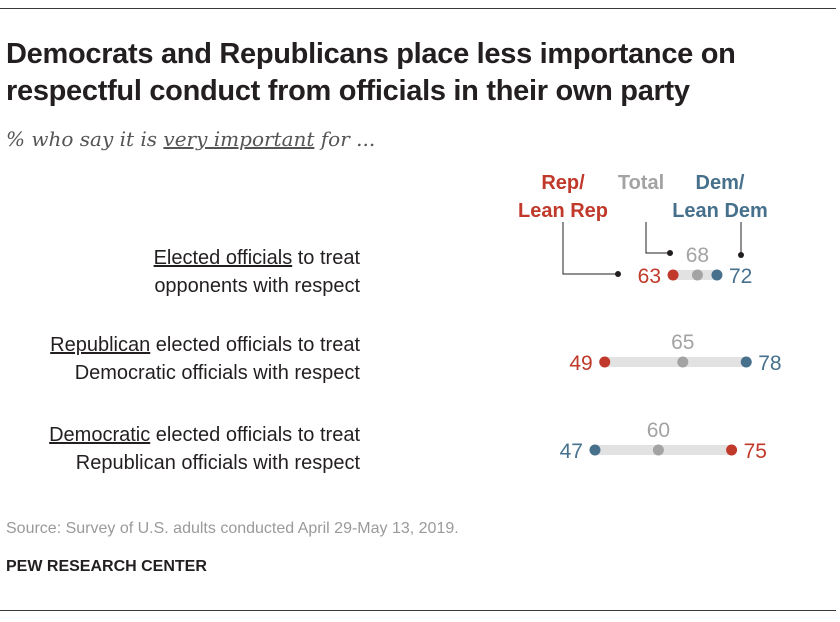 The image size is (840, 622). I want to click on category-2-line1: elected officials to treat, so click(255, 345).